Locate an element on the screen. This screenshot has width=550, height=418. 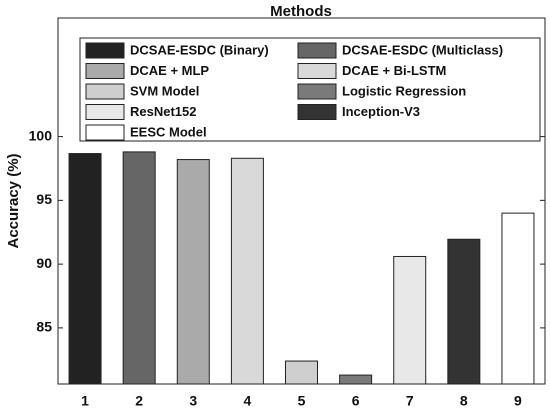
legend-label: SVM Model is located at coordinates (164, 90).